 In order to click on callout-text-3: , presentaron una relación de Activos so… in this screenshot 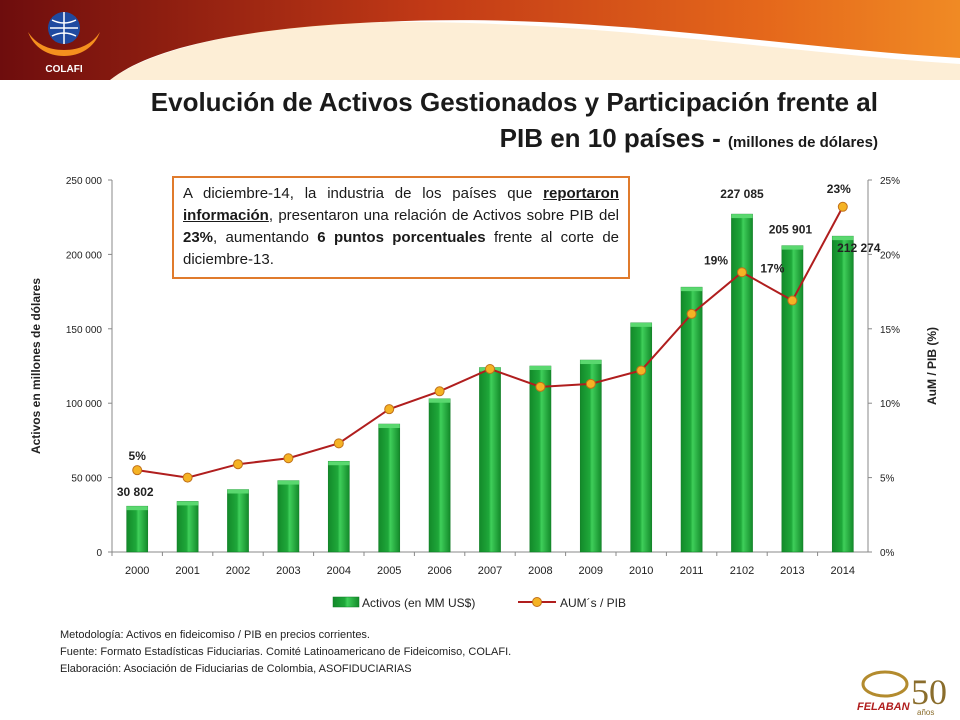, I will do `click(443, 215)`.